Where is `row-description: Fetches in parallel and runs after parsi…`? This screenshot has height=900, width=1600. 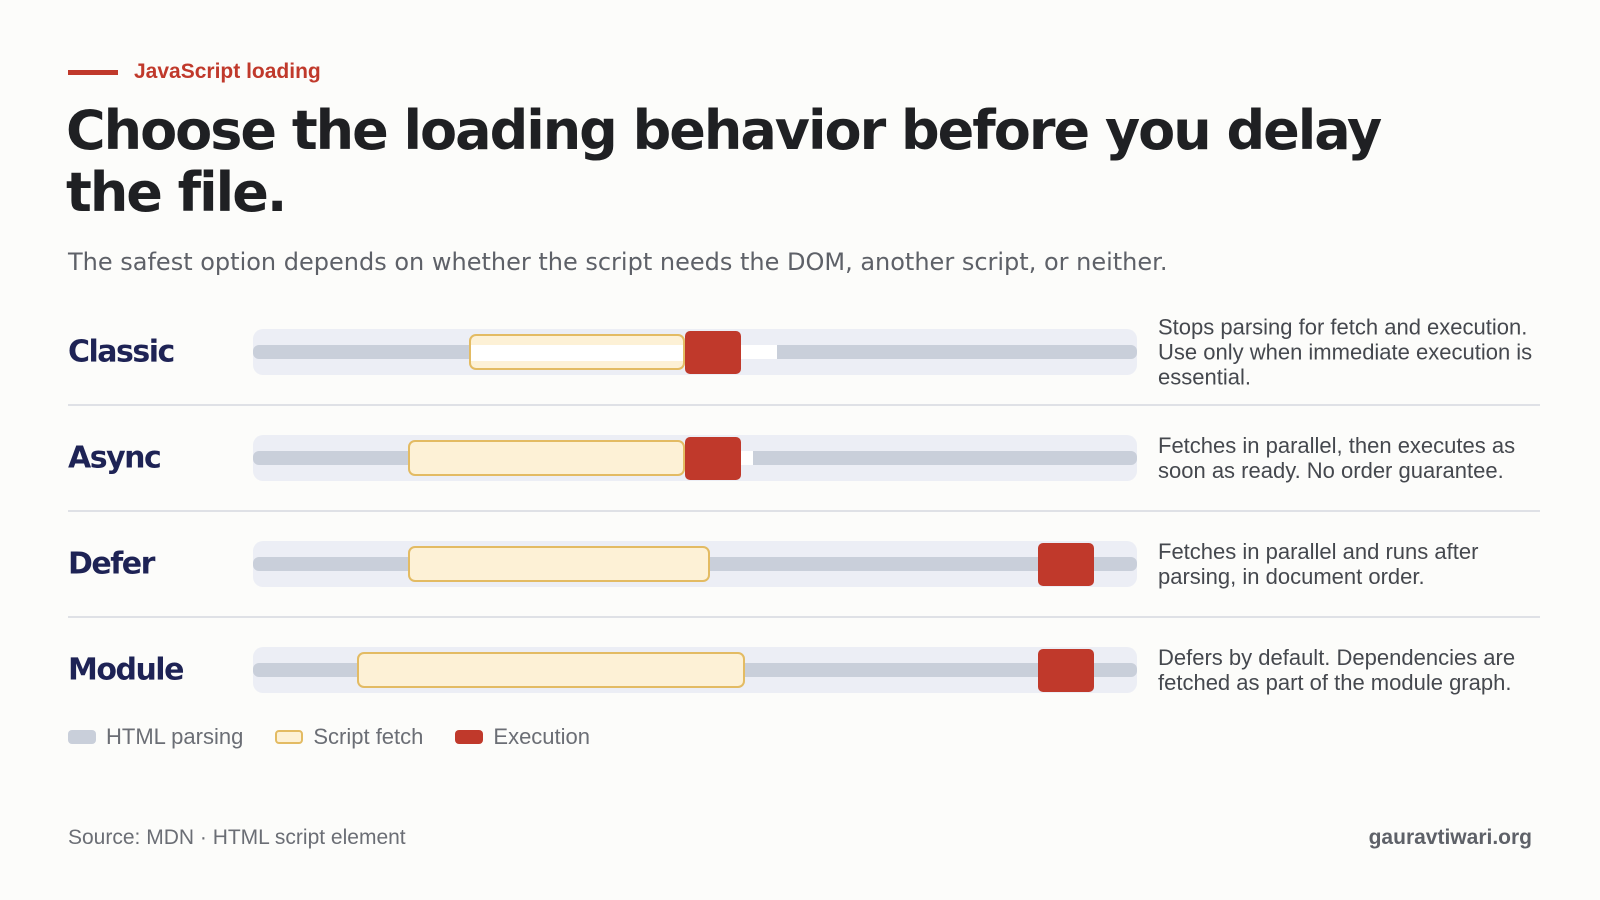 row-description: Fetches in parallel and runs after parsi… is located at coordinates (1318, 564).